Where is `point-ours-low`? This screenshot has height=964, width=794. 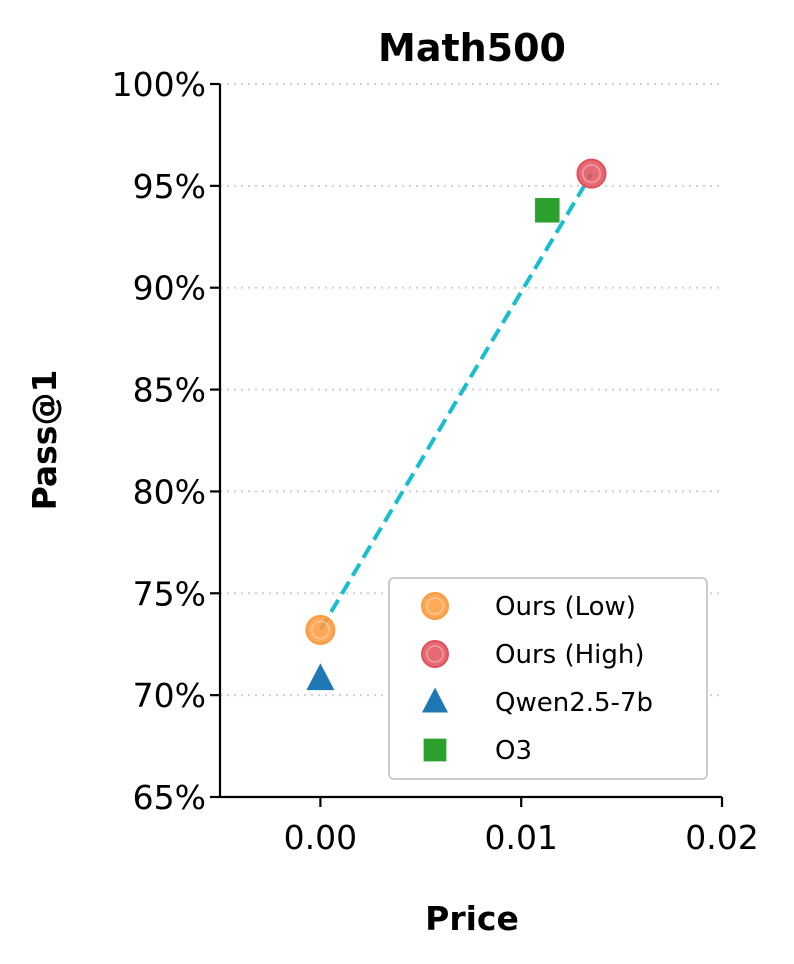
point-ours-low is located at coordinates (320, 629).